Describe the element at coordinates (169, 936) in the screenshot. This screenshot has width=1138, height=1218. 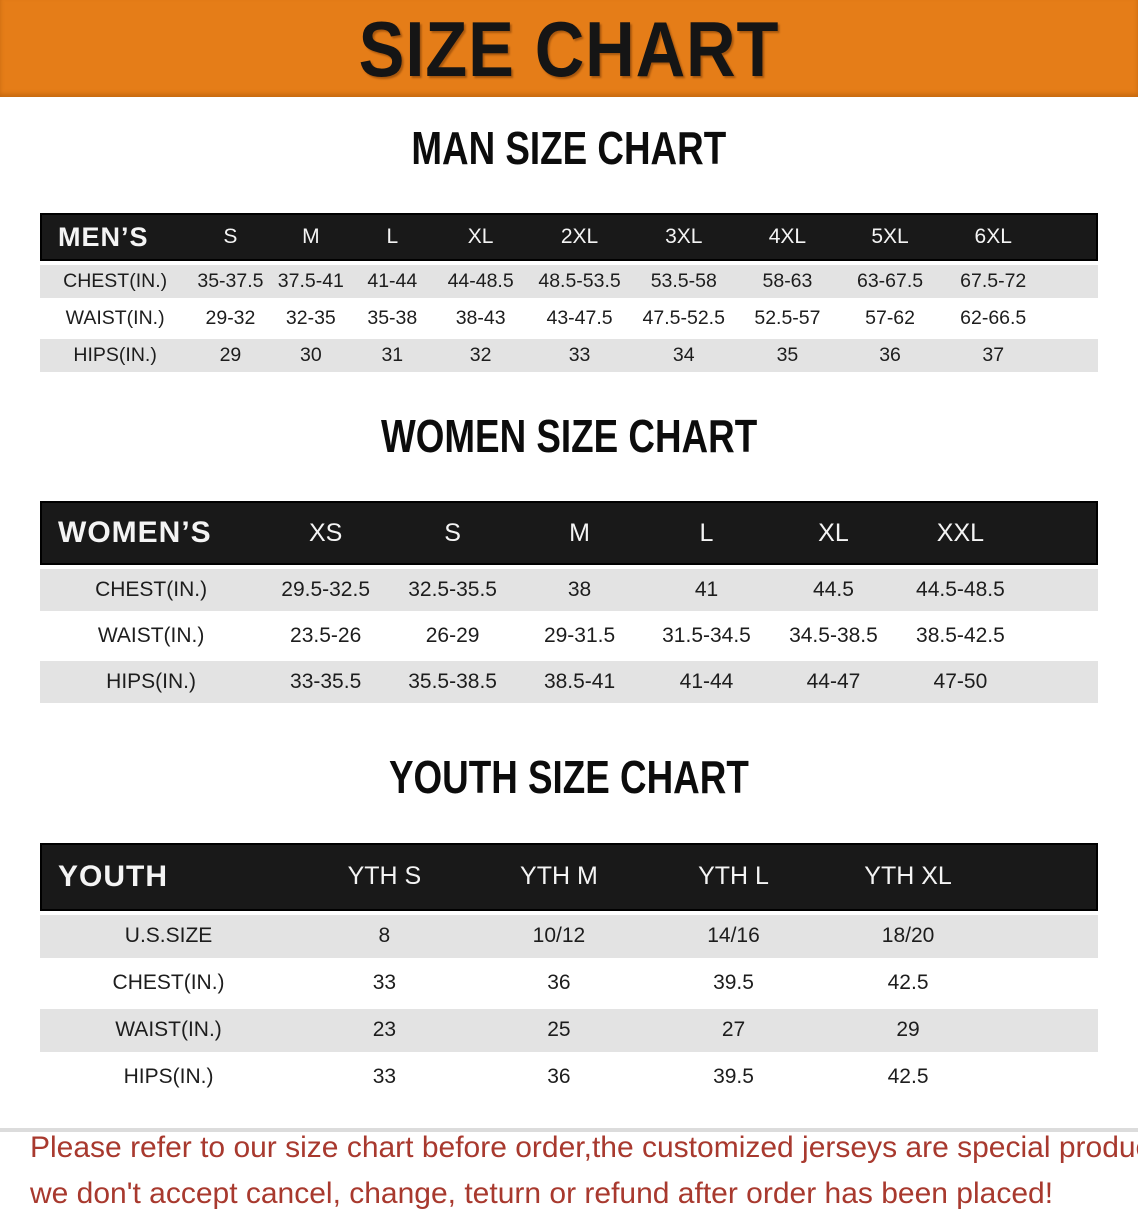
I see `row-label-cell: U.S.SIZE` at that location.